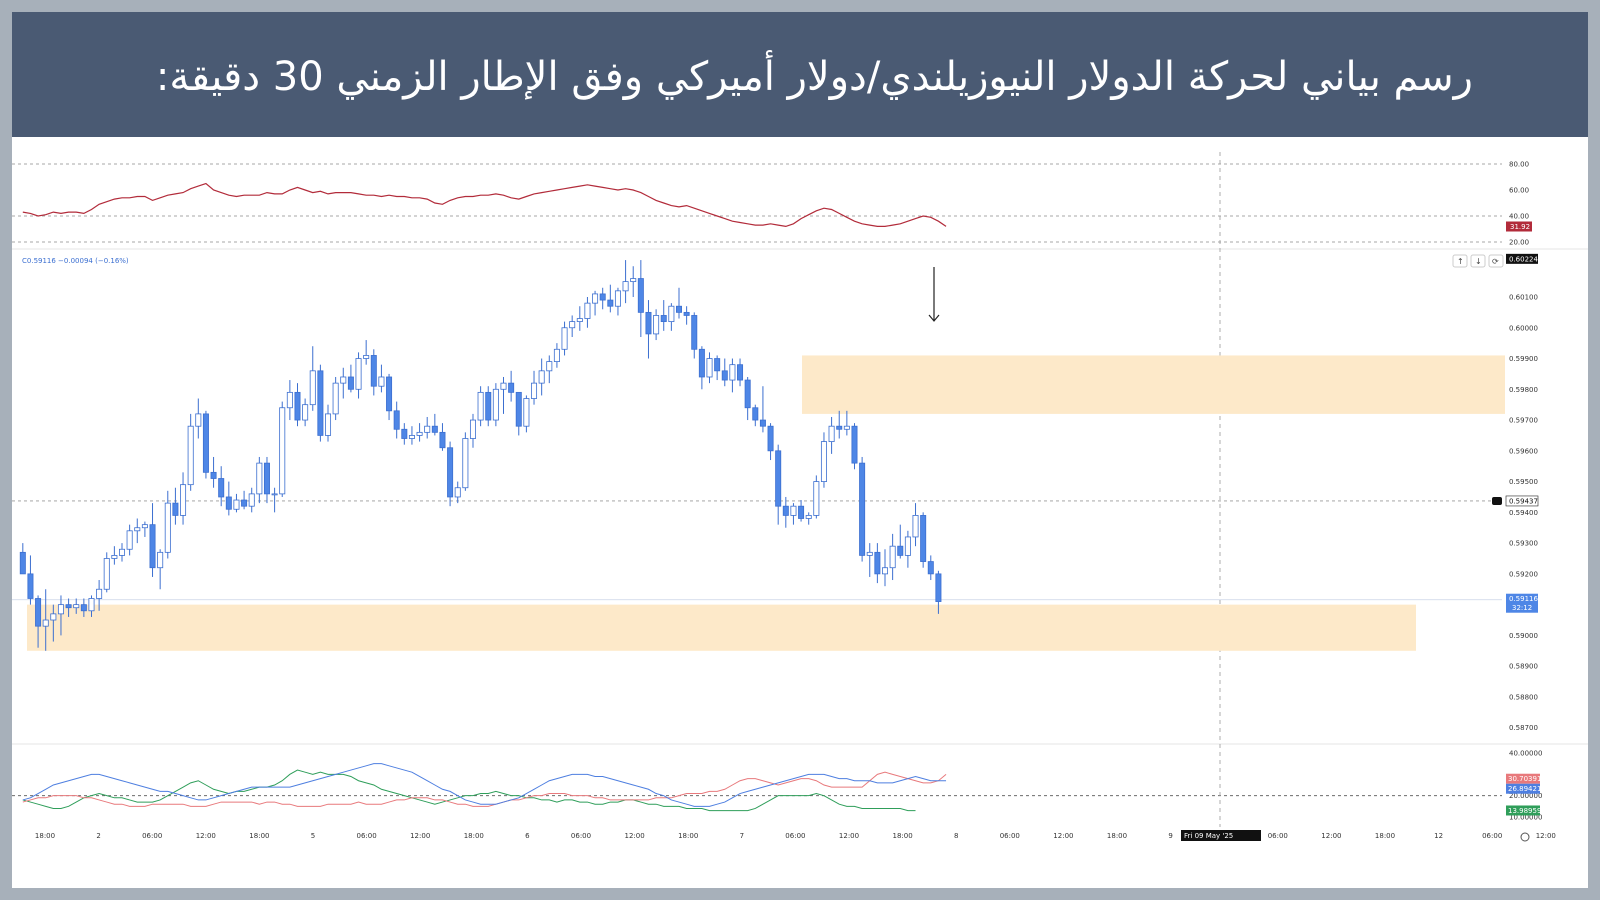  What do you see at coordinates (1524, 779) in the screenshot?
I see `dmi-minus-label: 30.70391` at bounding box center [1524, 779].